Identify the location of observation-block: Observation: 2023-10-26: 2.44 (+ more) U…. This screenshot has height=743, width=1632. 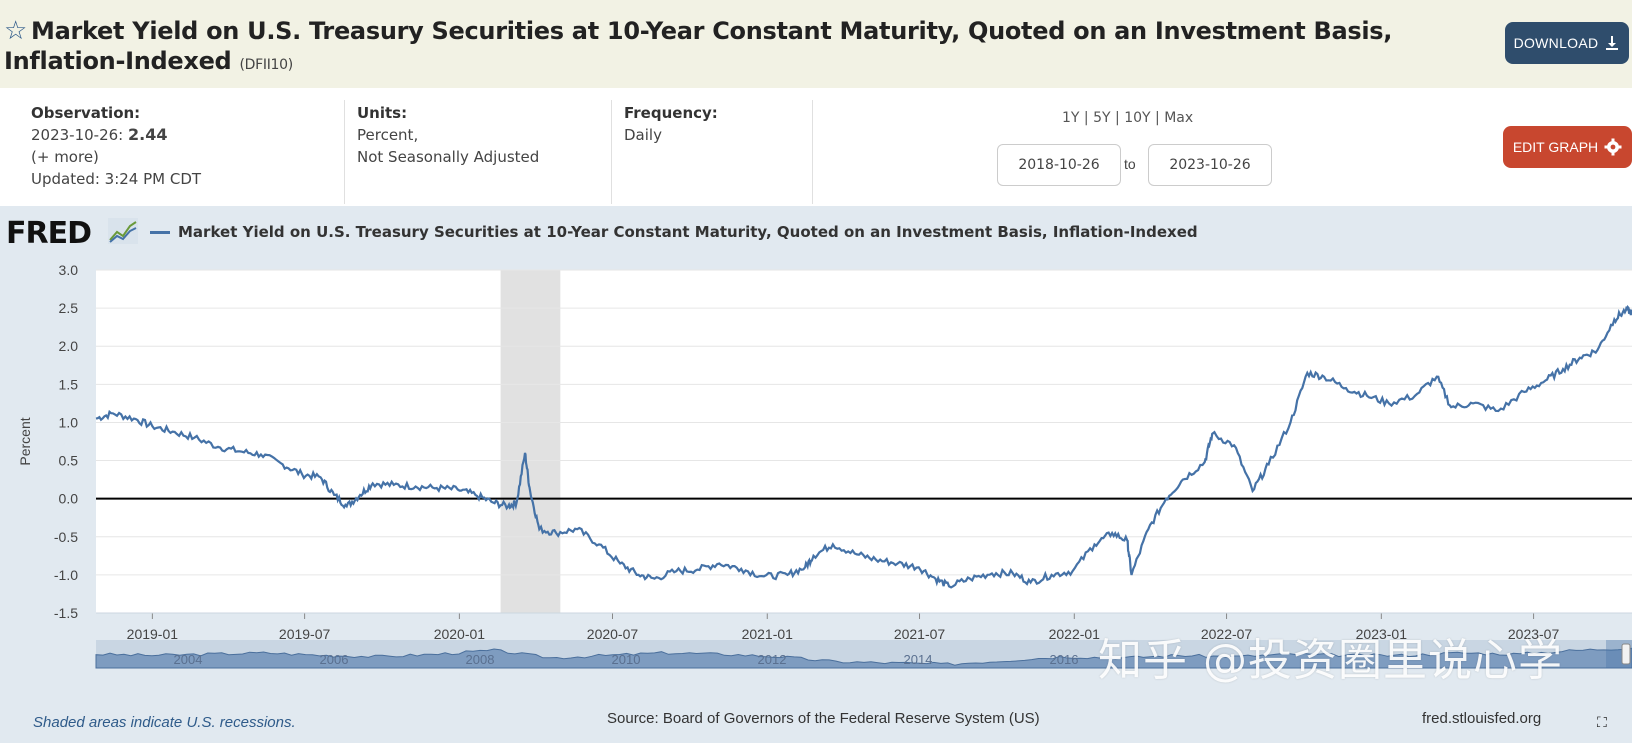
(116, 146).